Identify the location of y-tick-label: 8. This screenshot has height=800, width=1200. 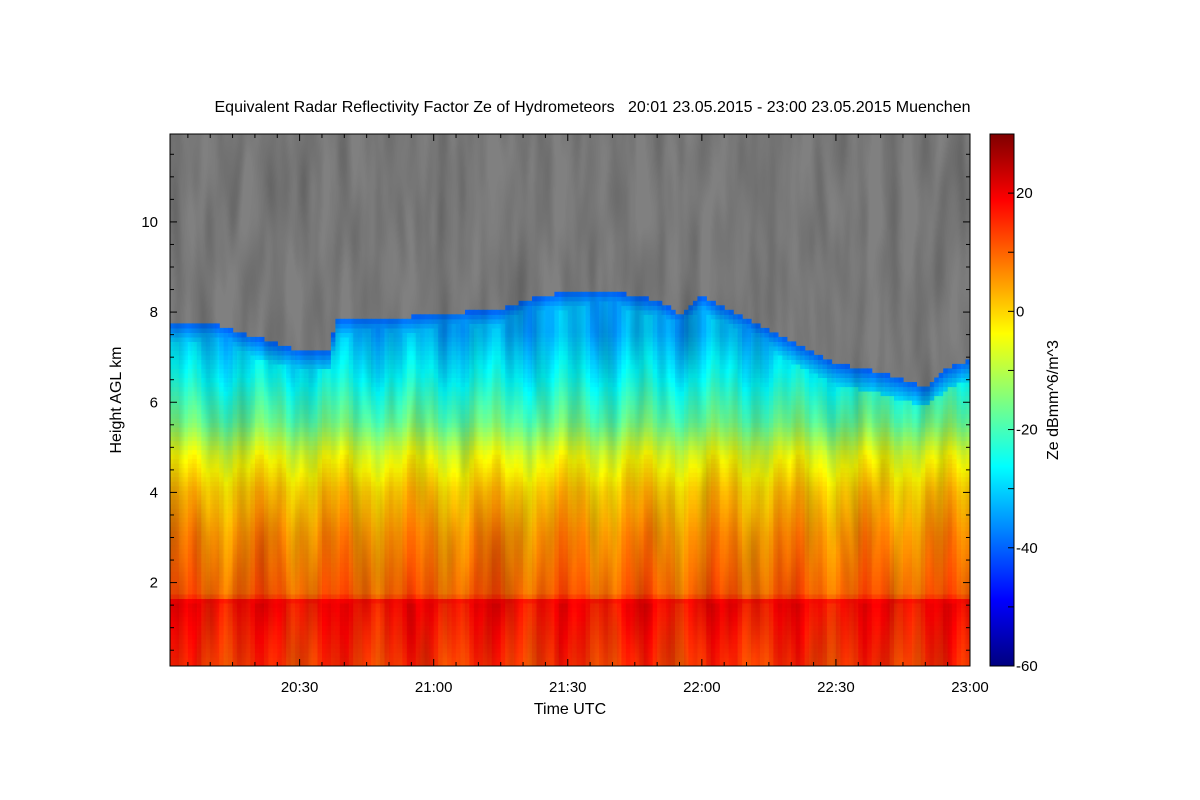
(154, 312).